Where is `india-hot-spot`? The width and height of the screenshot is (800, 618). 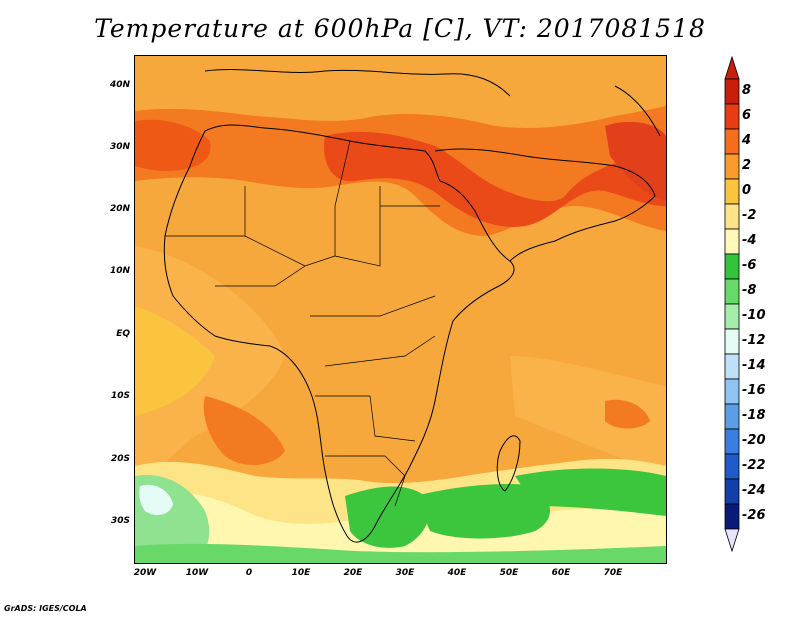
india-hot-spot is located at coordinates (635, 161).